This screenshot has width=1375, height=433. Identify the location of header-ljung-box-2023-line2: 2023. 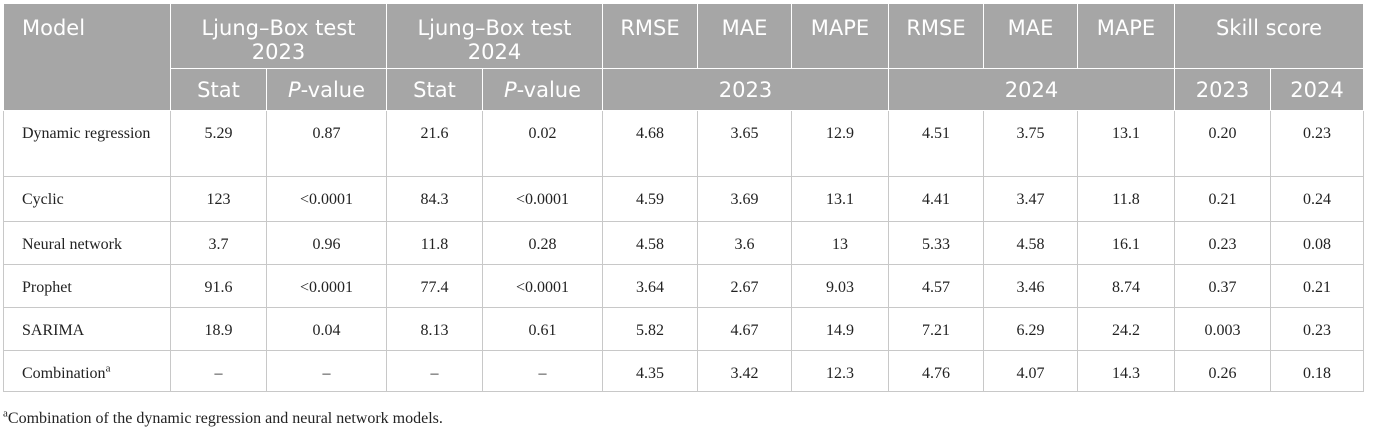
(278, 52).